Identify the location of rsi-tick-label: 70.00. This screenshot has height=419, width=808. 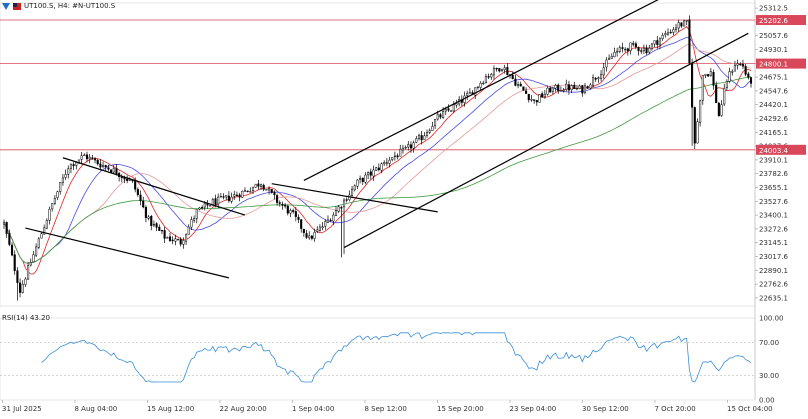
(769, 343).